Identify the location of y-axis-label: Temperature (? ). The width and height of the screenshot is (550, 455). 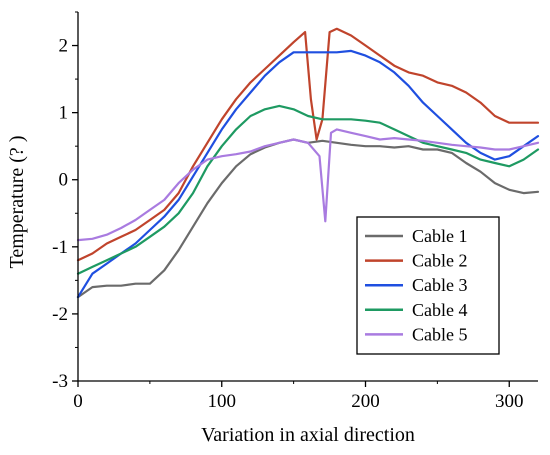
(17, 202).